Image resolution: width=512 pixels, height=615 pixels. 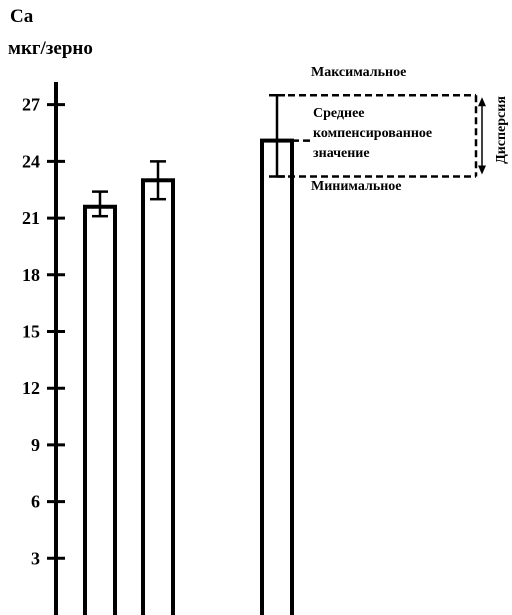 I want to click on mean-label-line: Среднее, so click(x=339, y=113).